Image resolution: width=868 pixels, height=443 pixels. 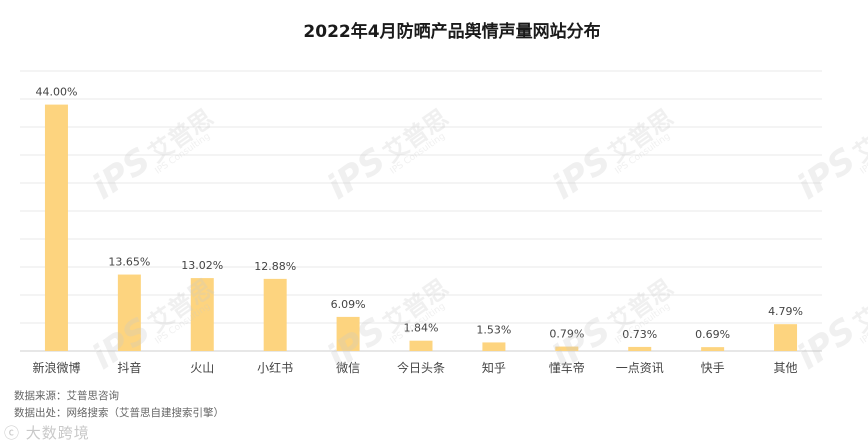 What do you see at coordinates (451, 31) in the screenshot?
I see `chart-title: 2022年4月防晒产品舆情声量网站分布` at bounding box center [451, 31].